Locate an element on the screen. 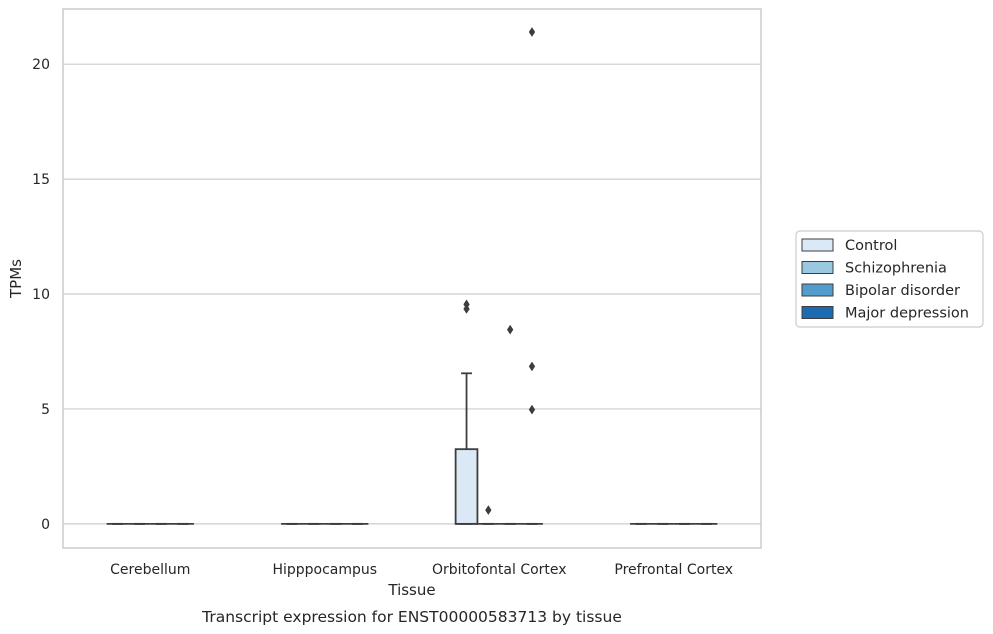 This screenshot has width=993, height=634. y-tick-label: 20 is located at coordinates (41, 65).